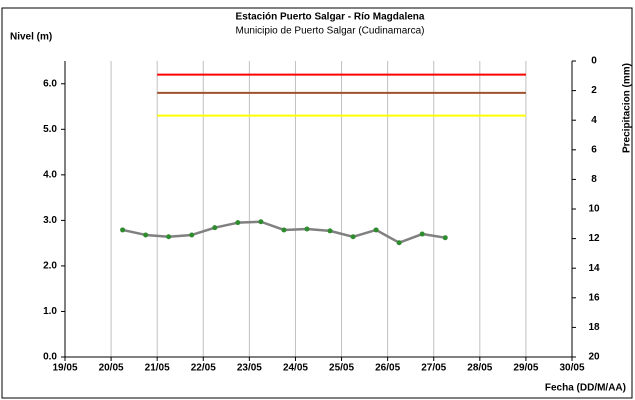  I want to click on x-tick-label: 24/05, so click(295, 368).